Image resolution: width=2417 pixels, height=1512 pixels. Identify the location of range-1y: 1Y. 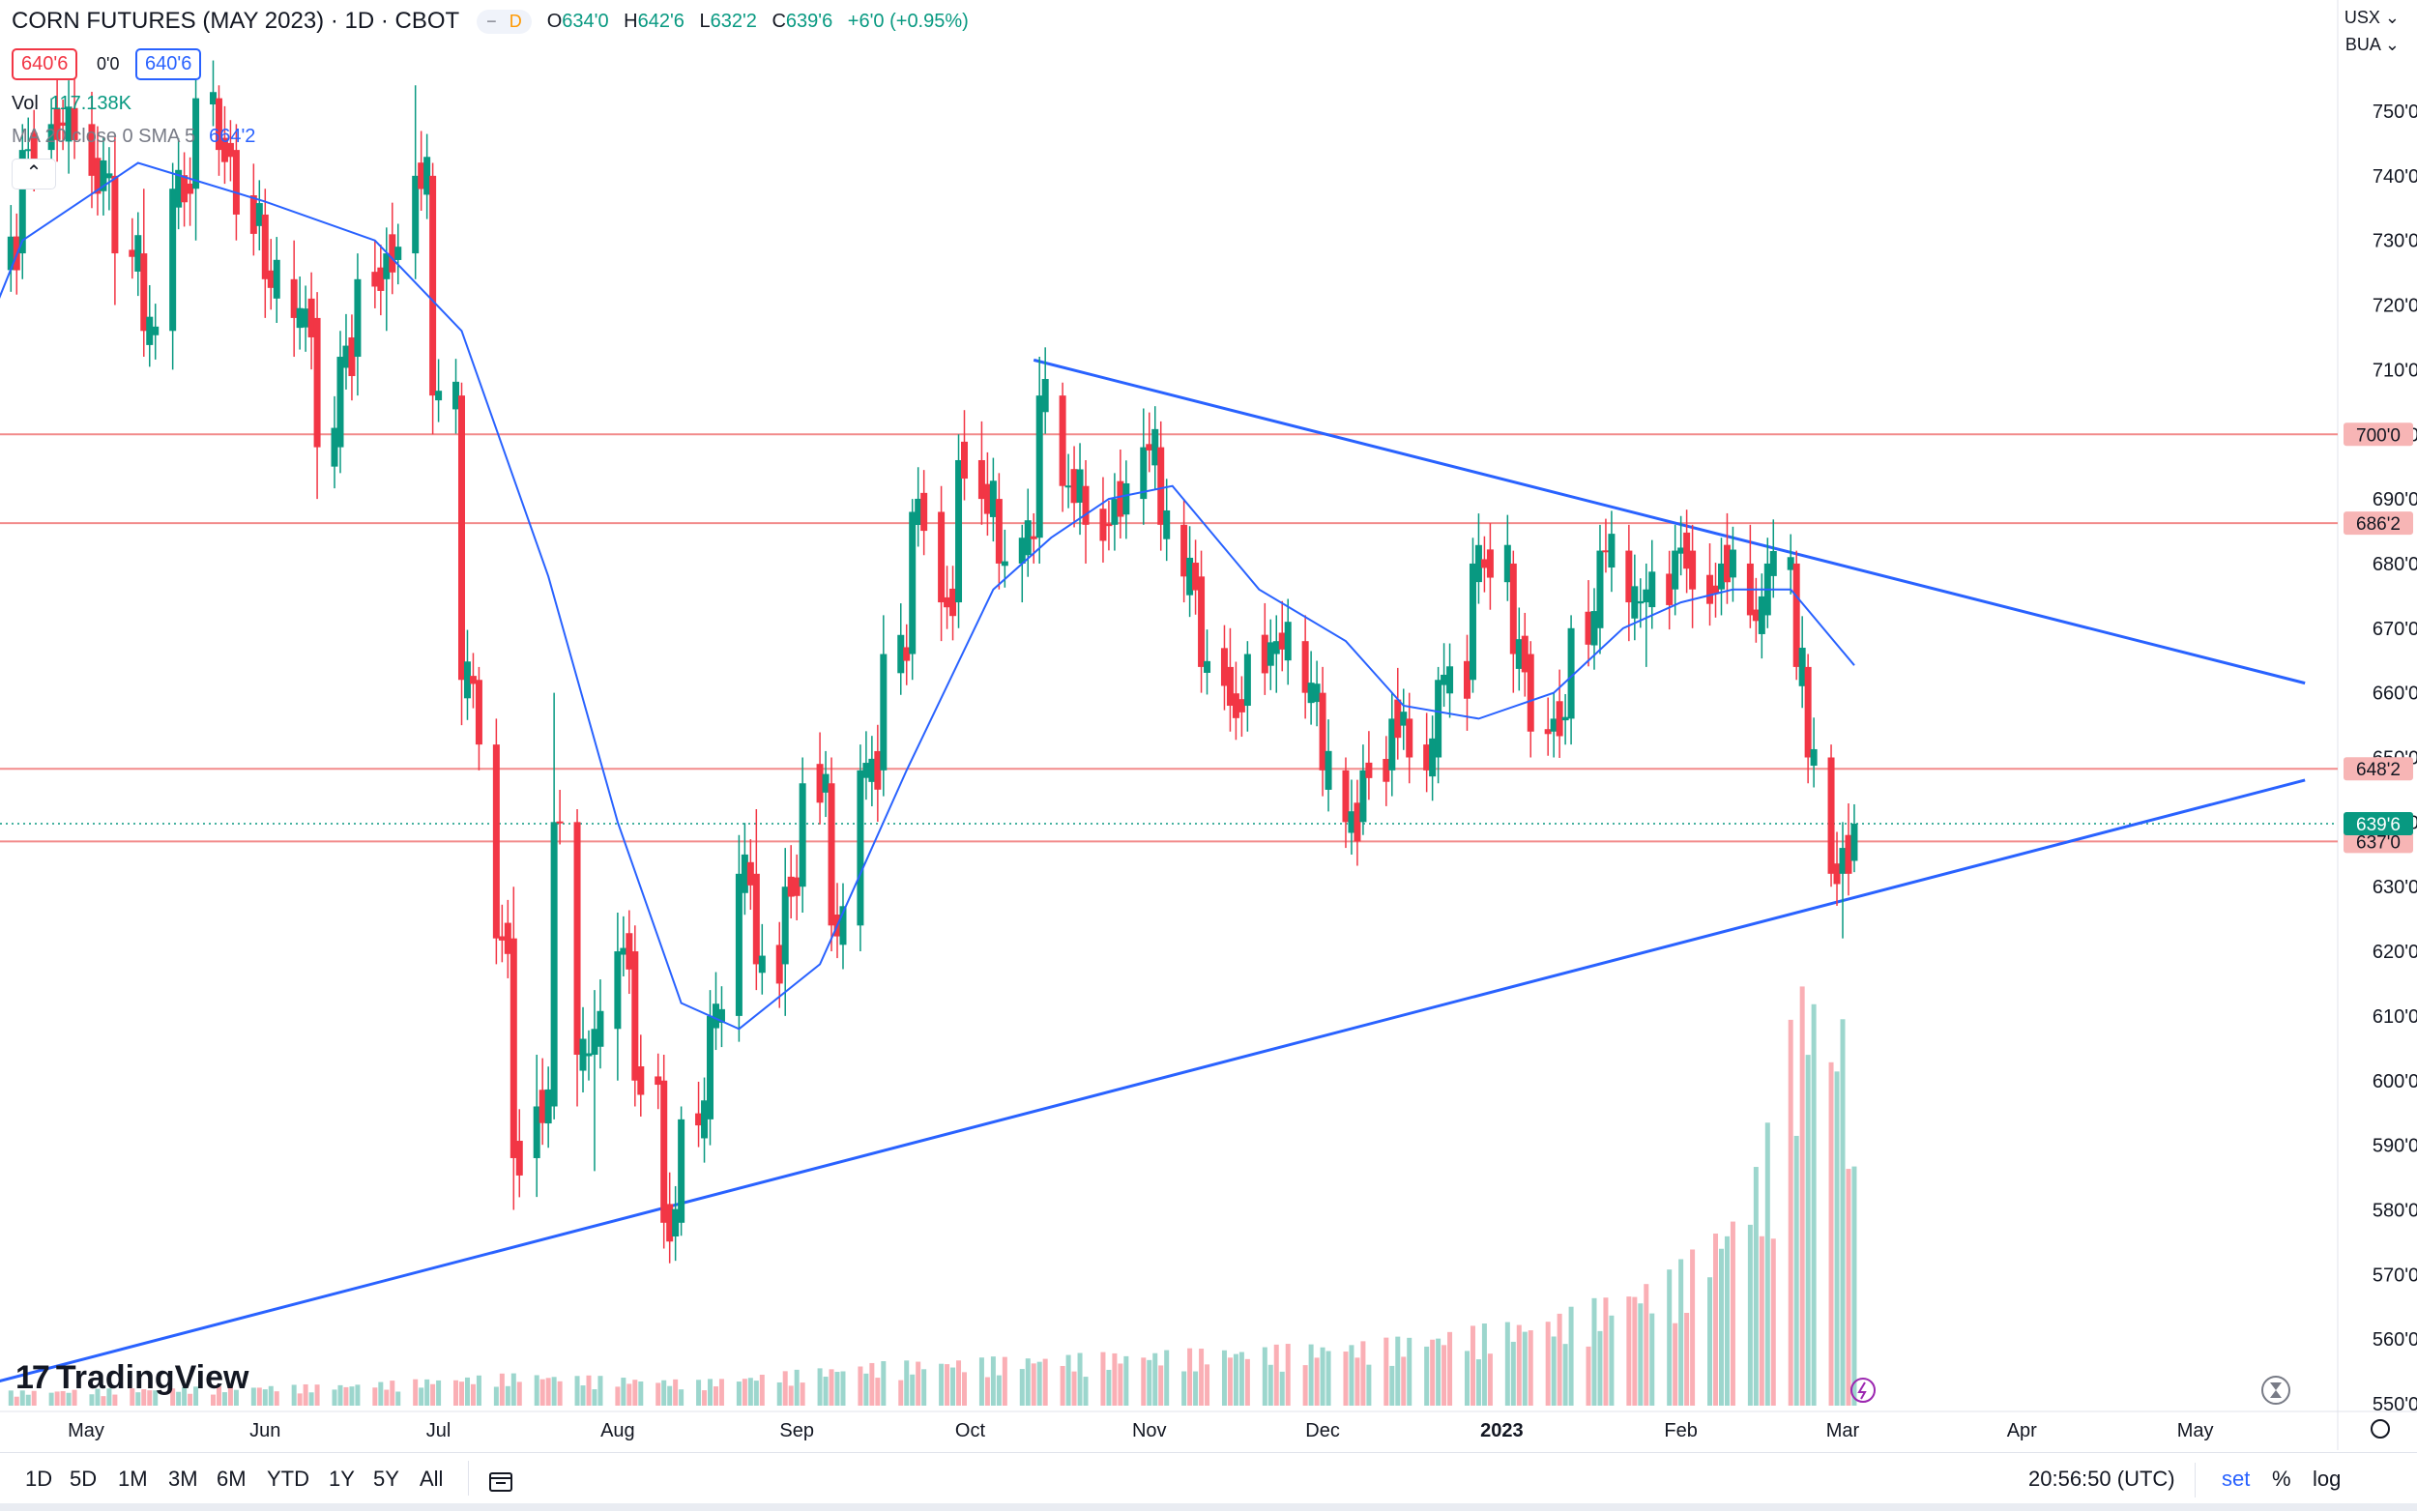
(342, 1479).